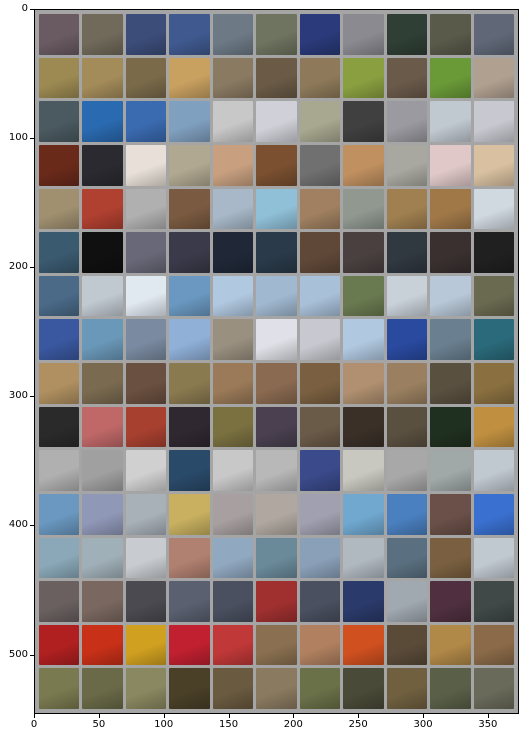  Describe the element at coordinates (24, 8) in the screenshot. I see `y-tick-label: 0` at that location.